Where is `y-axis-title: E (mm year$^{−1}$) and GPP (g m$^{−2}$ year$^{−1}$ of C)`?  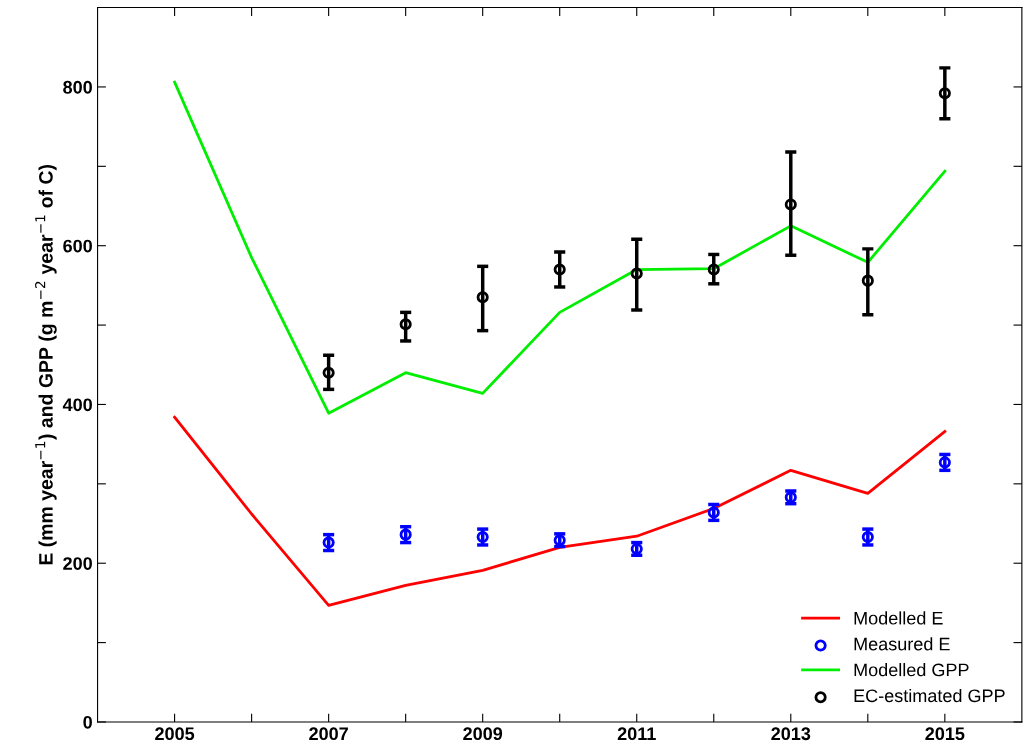
y-axis-title: E (mm year$^{−1}$) and GPP (g m$^{−2}$ year$^{−1}$ of C) is located at coordinates (46, 364).